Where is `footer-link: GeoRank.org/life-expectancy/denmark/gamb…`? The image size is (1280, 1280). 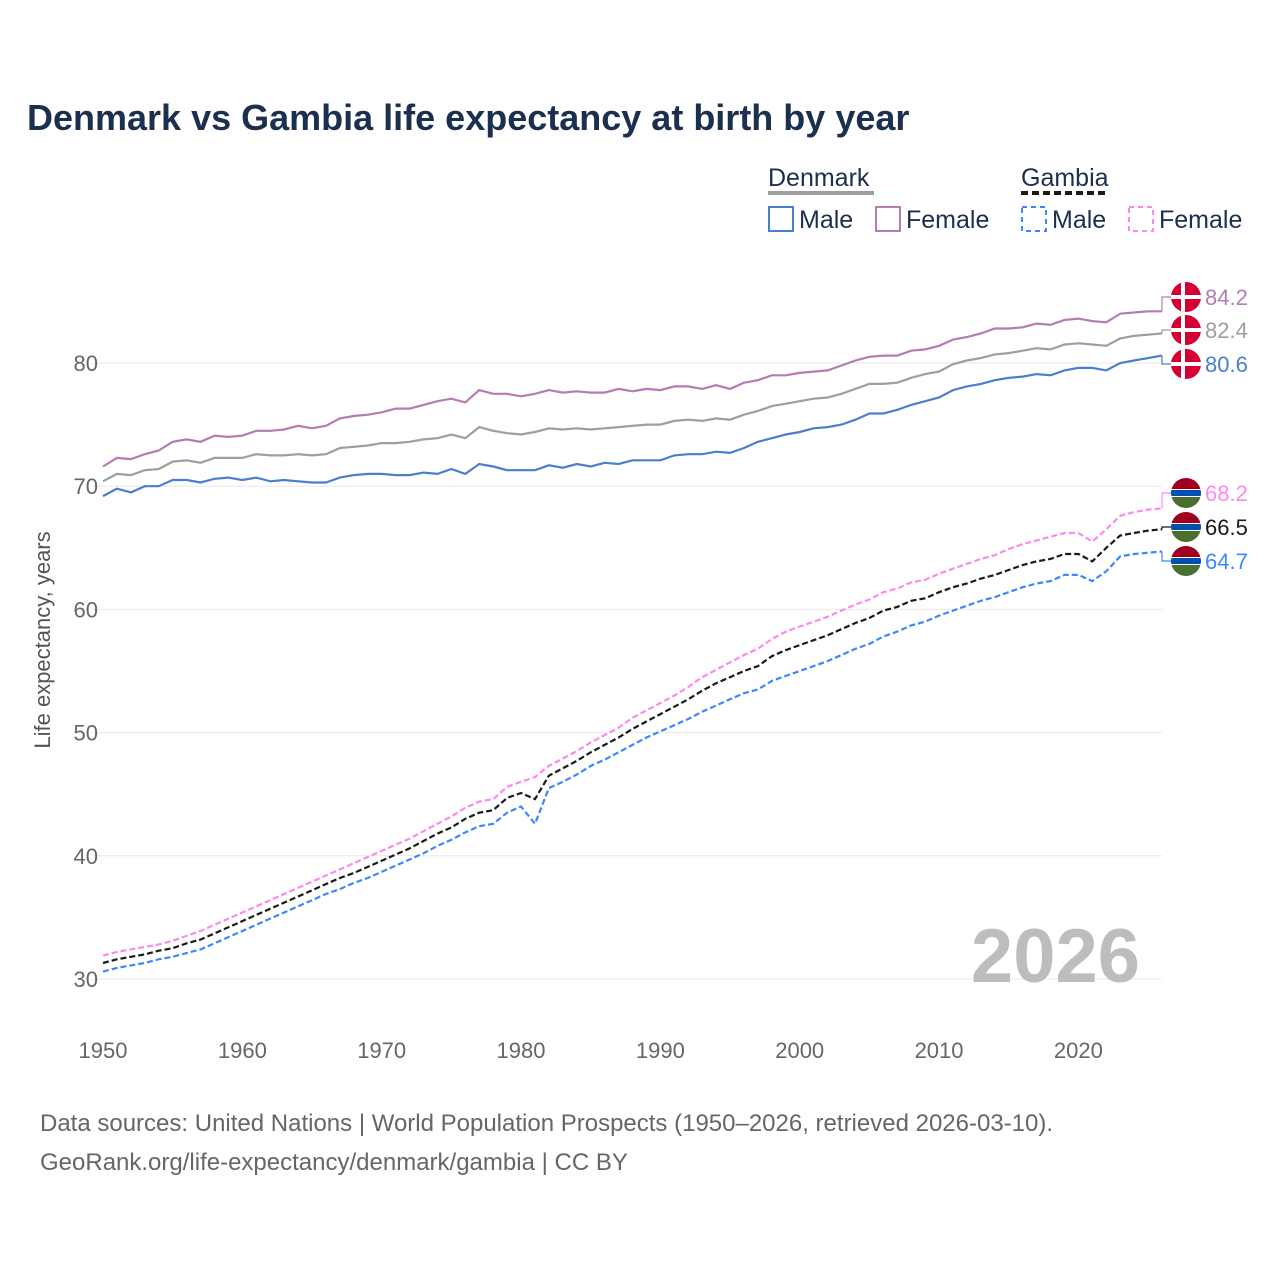 footer-link: GeoRank.org/life-expectancy/denmark/gamb… is located at coordinates (334, 1162).